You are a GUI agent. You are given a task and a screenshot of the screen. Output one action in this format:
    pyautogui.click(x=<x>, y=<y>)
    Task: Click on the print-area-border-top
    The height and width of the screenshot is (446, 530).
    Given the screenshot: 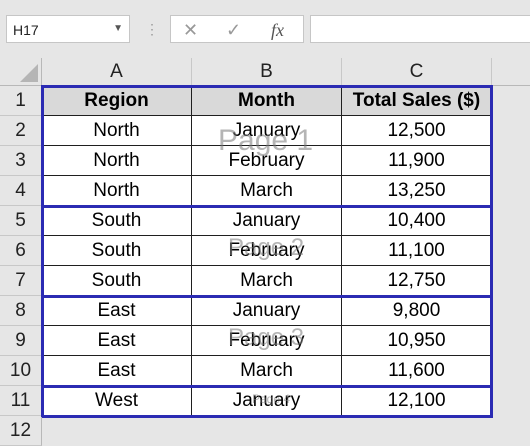 What is the action you would take?
    pyautogui.click(x=267, y=86)
    